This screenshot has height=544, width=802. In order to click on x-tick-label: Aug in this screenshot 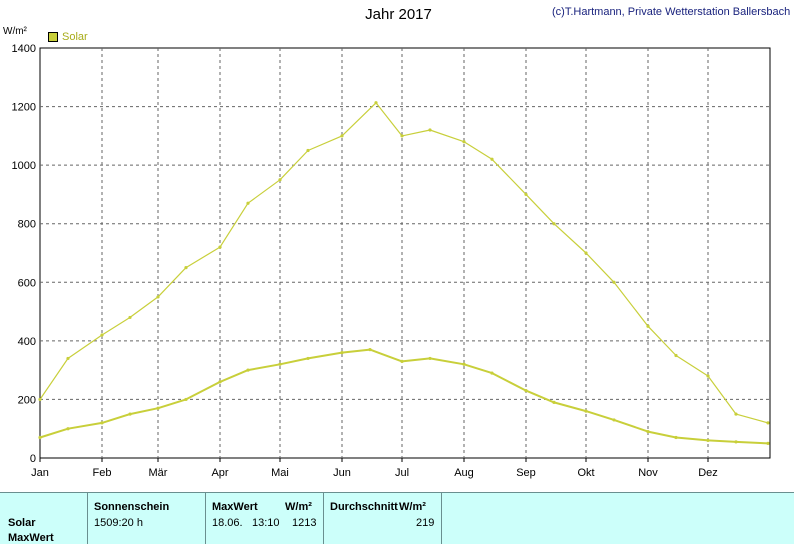, I will do `click(464, 473)`.